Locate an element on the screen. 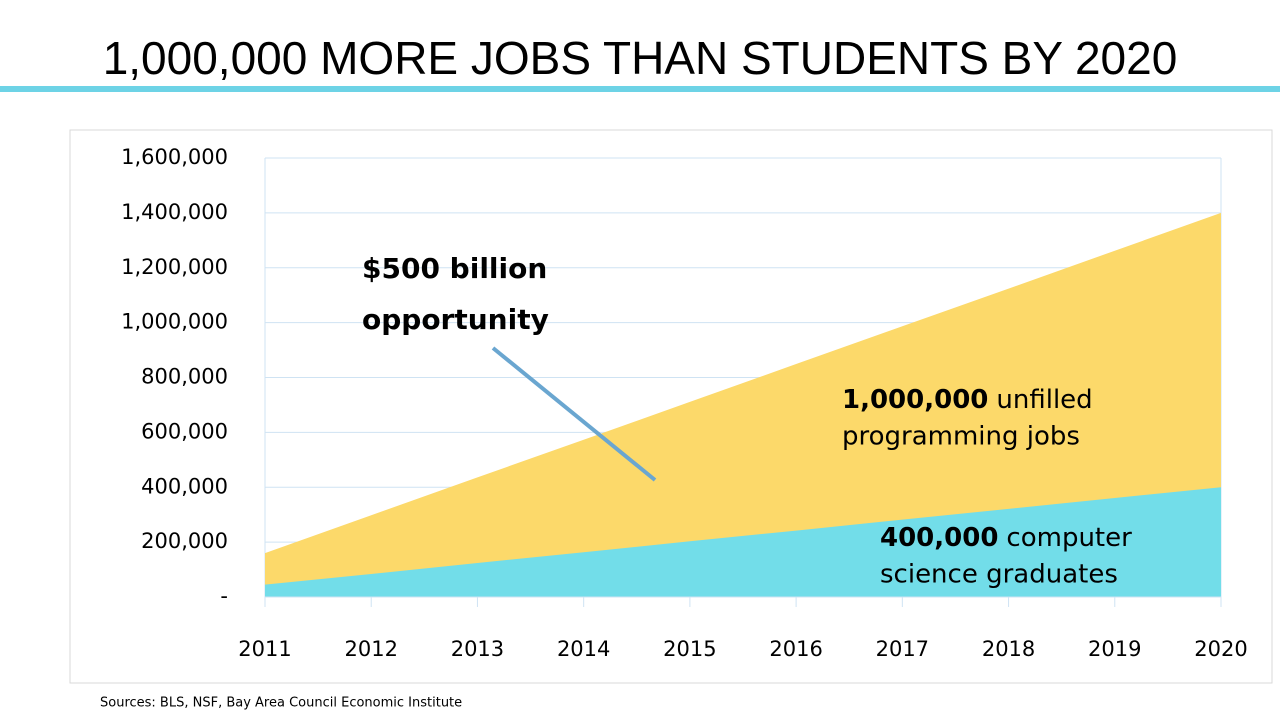  y-tick-label: 1,600,000 is located at coordinates (174, 157).